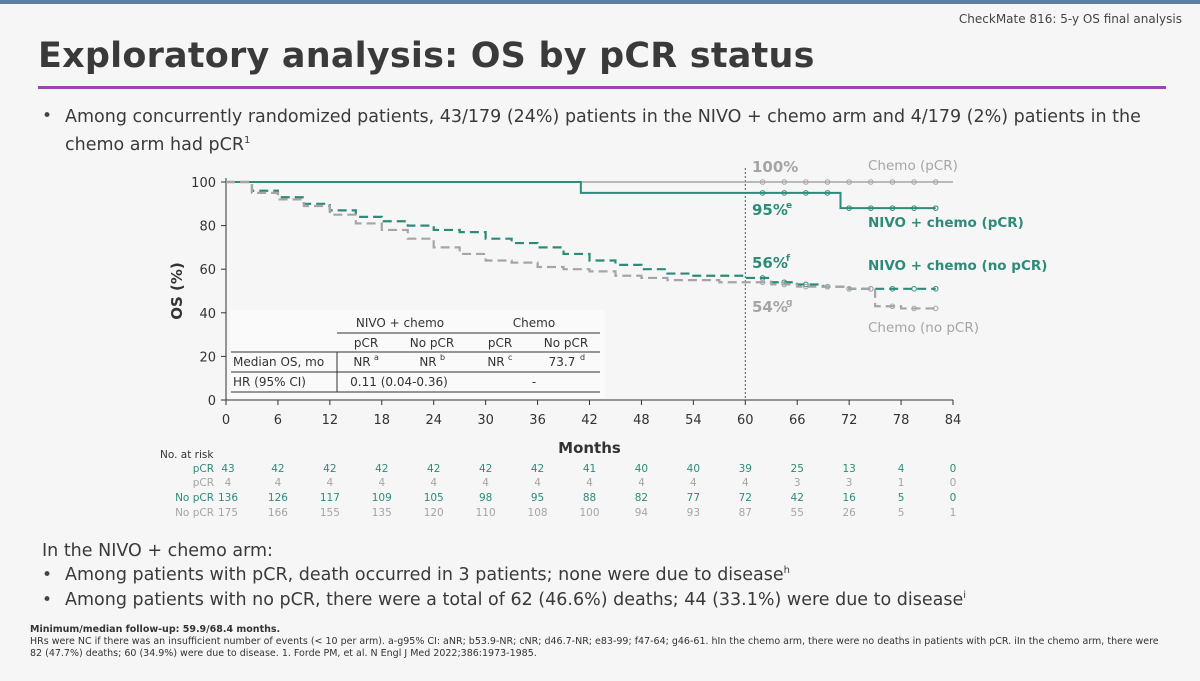 This screenshot has height=681, width=1200. Describe the element at coordinates (923, 328) in the screenshot. I see `series-label-4: Chemo (no pCR)` at that location.